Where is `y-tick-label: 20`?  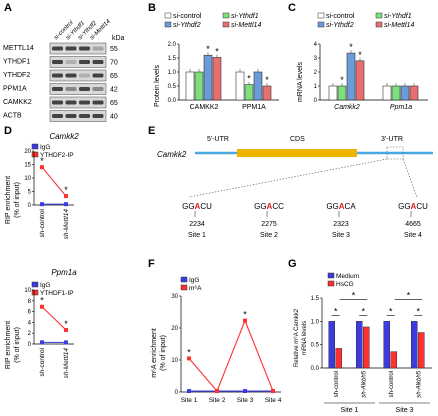 y-tick-label: 20 is located at coordinates (174, 329).